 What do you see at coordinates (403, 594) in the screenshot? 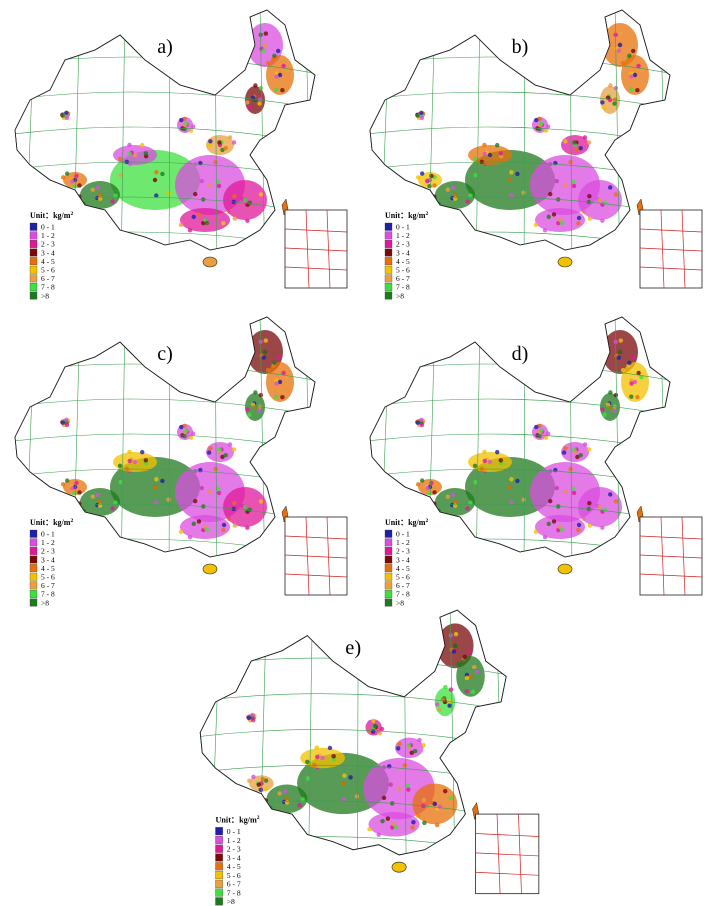
I see `legend-label: 7 - 8` at bounding box center [403, 594].